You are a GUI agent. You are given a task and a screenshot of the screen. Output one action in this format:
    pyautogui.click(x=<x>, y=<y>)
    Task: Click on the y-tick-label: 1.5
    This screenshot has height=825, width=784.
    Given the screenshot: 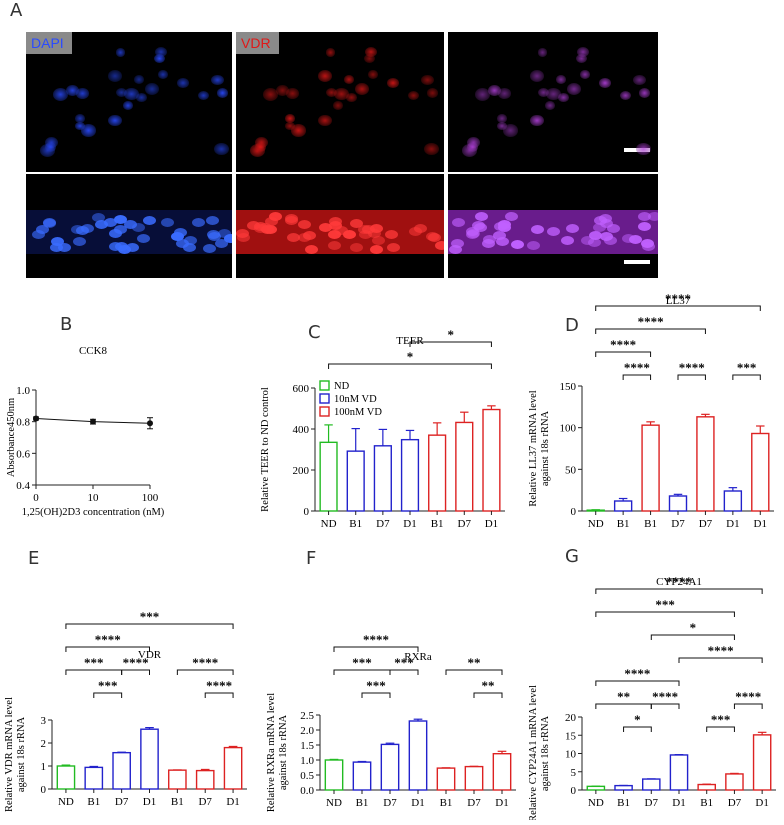 What is the action you would take?
    pyautogui.click(x=307, y=746)
    